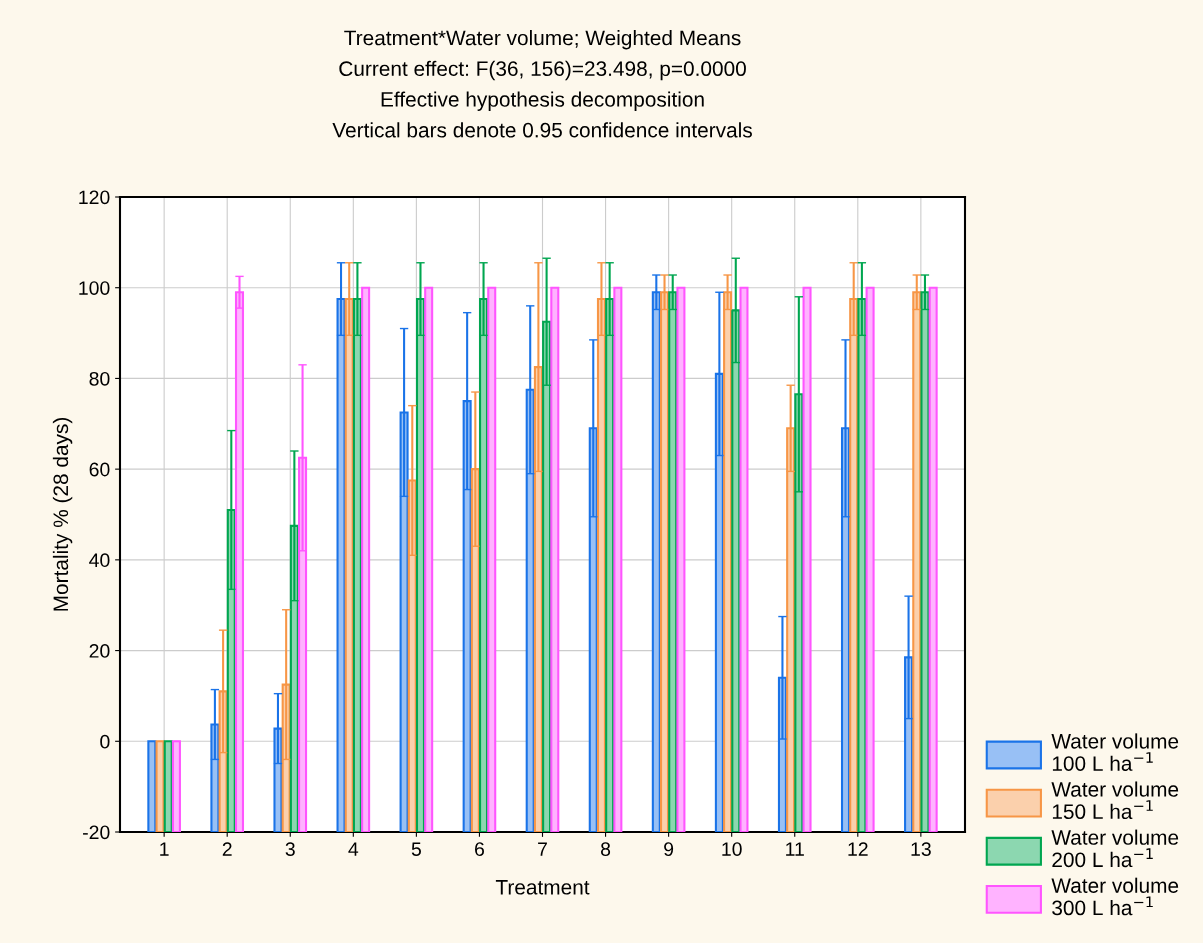 The width and height of the screenshot is (1203, 943). What do you see at coordinates (795, 849) in the screenshot?
I see `x-tick-label: 11` at bounding box center [795, 849].